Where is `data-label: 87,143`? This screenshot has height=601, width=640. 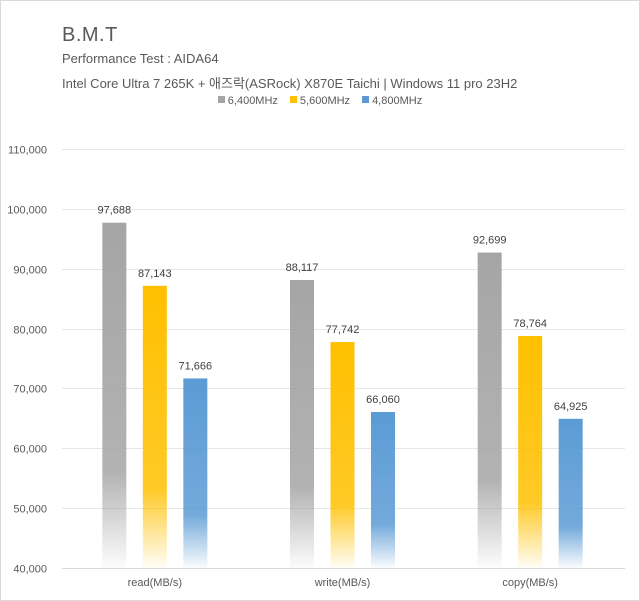 data-label: 87,143 is located at coordinates (155, 274).